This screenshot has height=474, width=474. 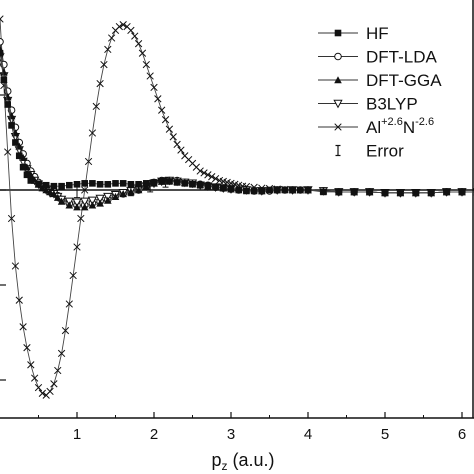 I want to click on x-axis-label-main: p, so click(x=216, y=460).